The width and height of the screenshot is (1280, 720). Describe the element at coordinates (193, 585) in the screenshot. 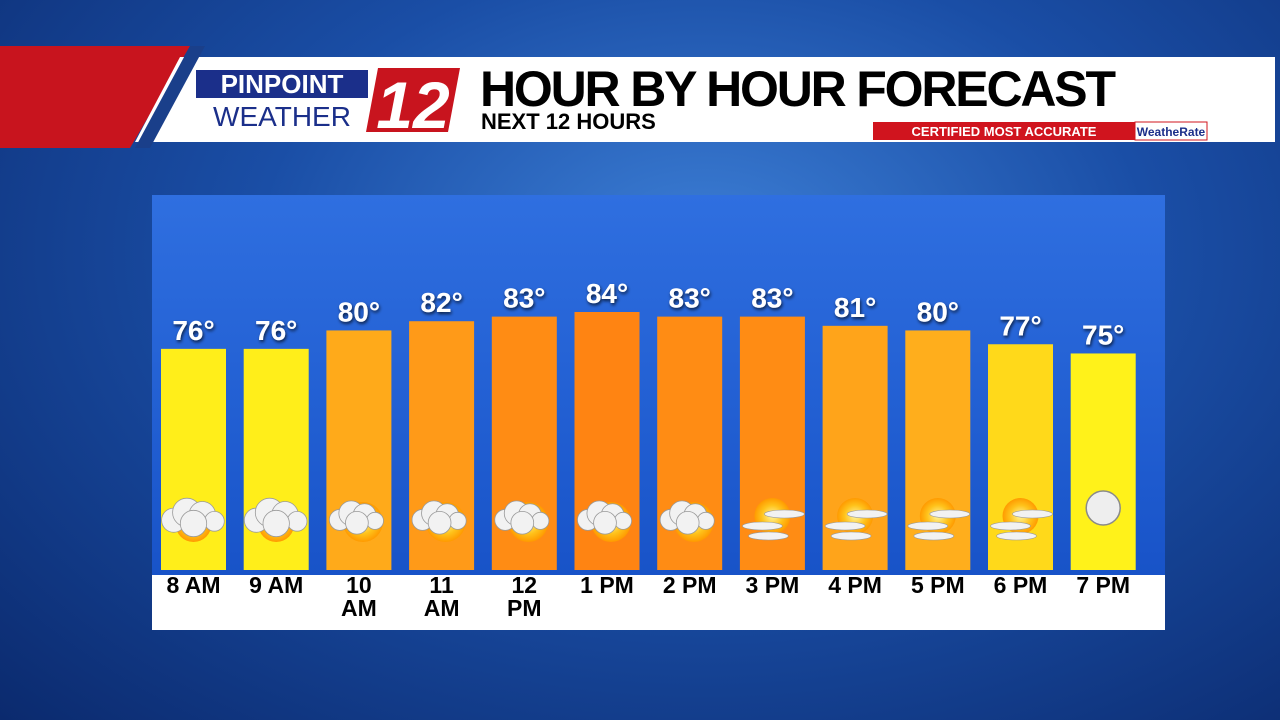

I see `category-label: 8 AM` at that location.